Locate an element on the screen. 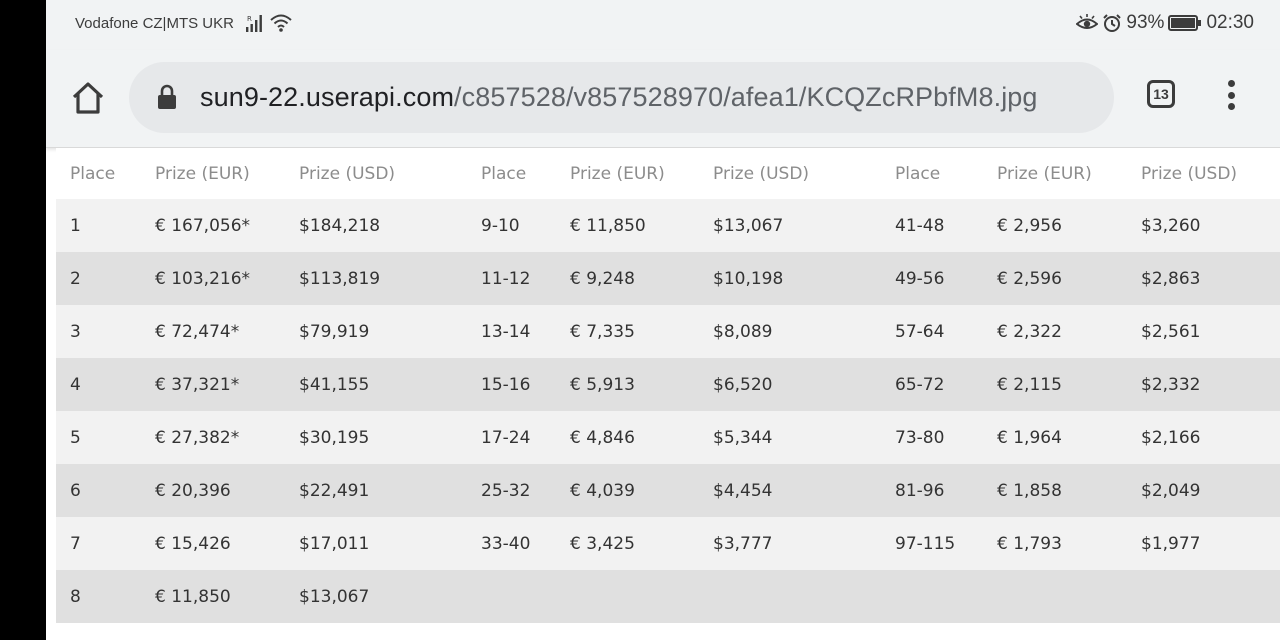  table-row: 8 € 11,850 $13,067 is located at coordinates (668, 596).